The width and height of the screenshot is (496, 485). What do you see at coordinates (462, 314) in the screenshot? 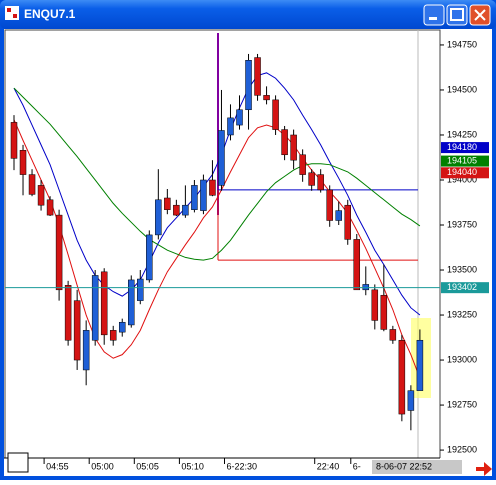
I see `y-tick-label: 193250` at bounding box center [462, 314].